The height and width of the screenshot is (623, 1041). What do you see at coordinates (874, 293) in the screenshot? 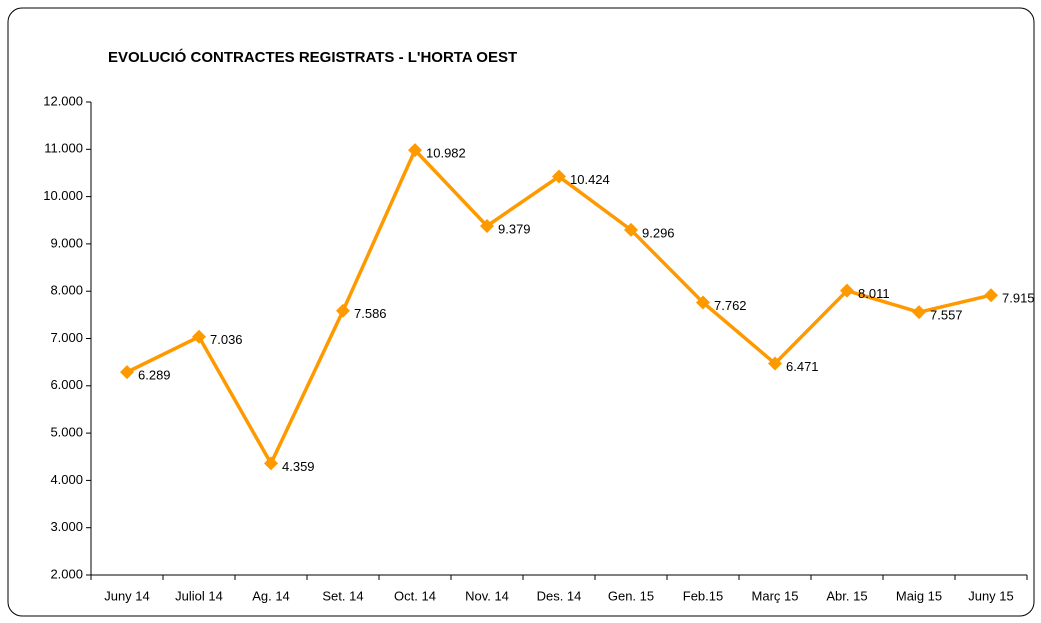
I see `data-label: 8.011` at bounding box center [874, 293].